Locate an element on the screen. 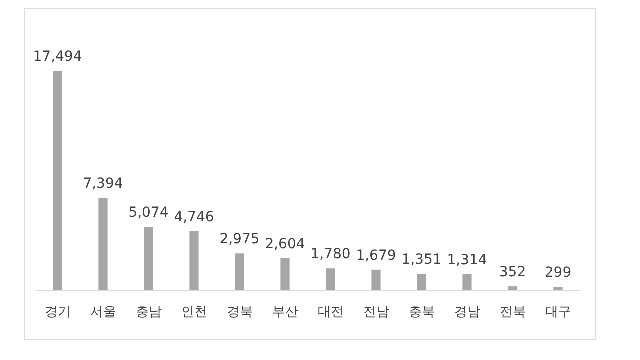 This screenshot has width=640, height=360. data-label: 1,780 is located at coordinates (330, 254).